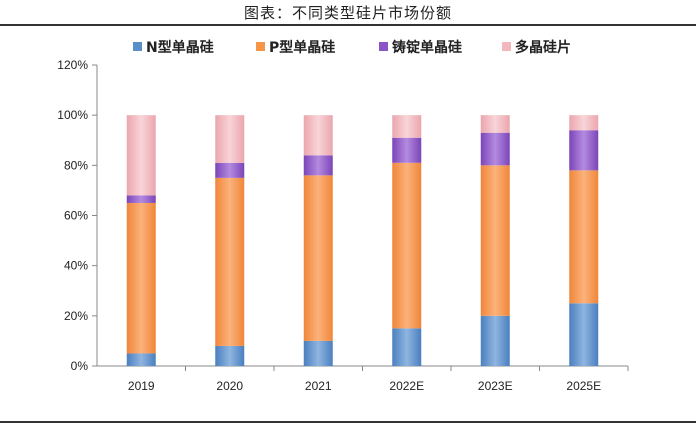 This screenshot has height=432, width=696. Describe the element at coordinates (352, 47) in the screenshot. I see `legend: N型单晶硅 P型单晶硅 铸锭单晶硅 多晶硅片` at that location.